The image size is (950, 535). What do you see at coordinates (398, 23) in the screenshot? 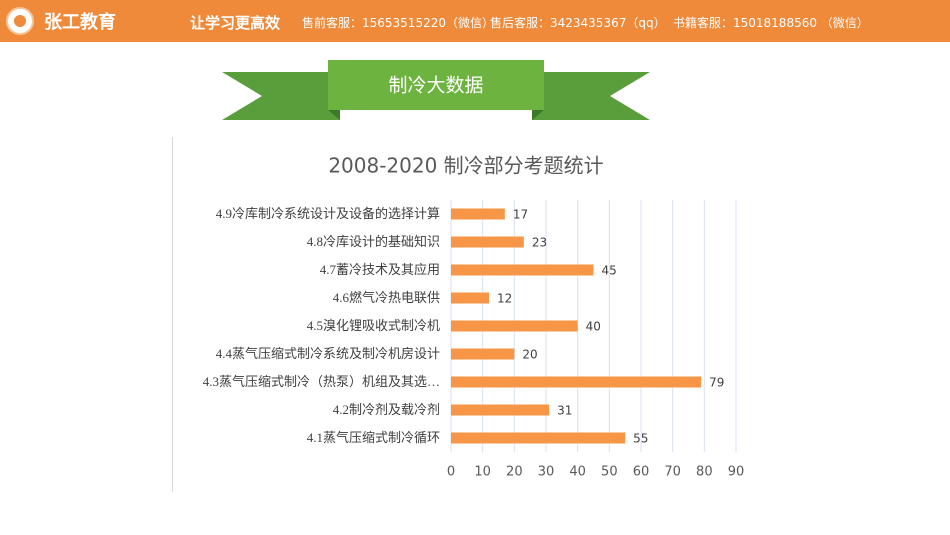
I see `contact: 售前客服：15653515220（微信）` at bounding box center [398, 23].